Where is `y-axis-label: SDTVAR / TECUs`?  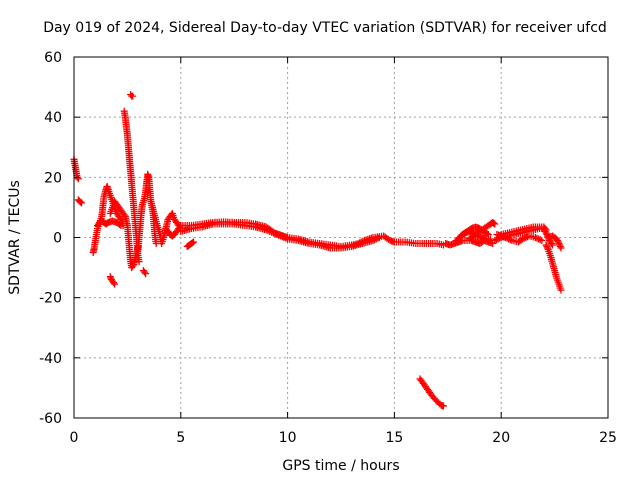
y-axis-label: SDTVAR / TECUs is located at coordinates (15, 237).